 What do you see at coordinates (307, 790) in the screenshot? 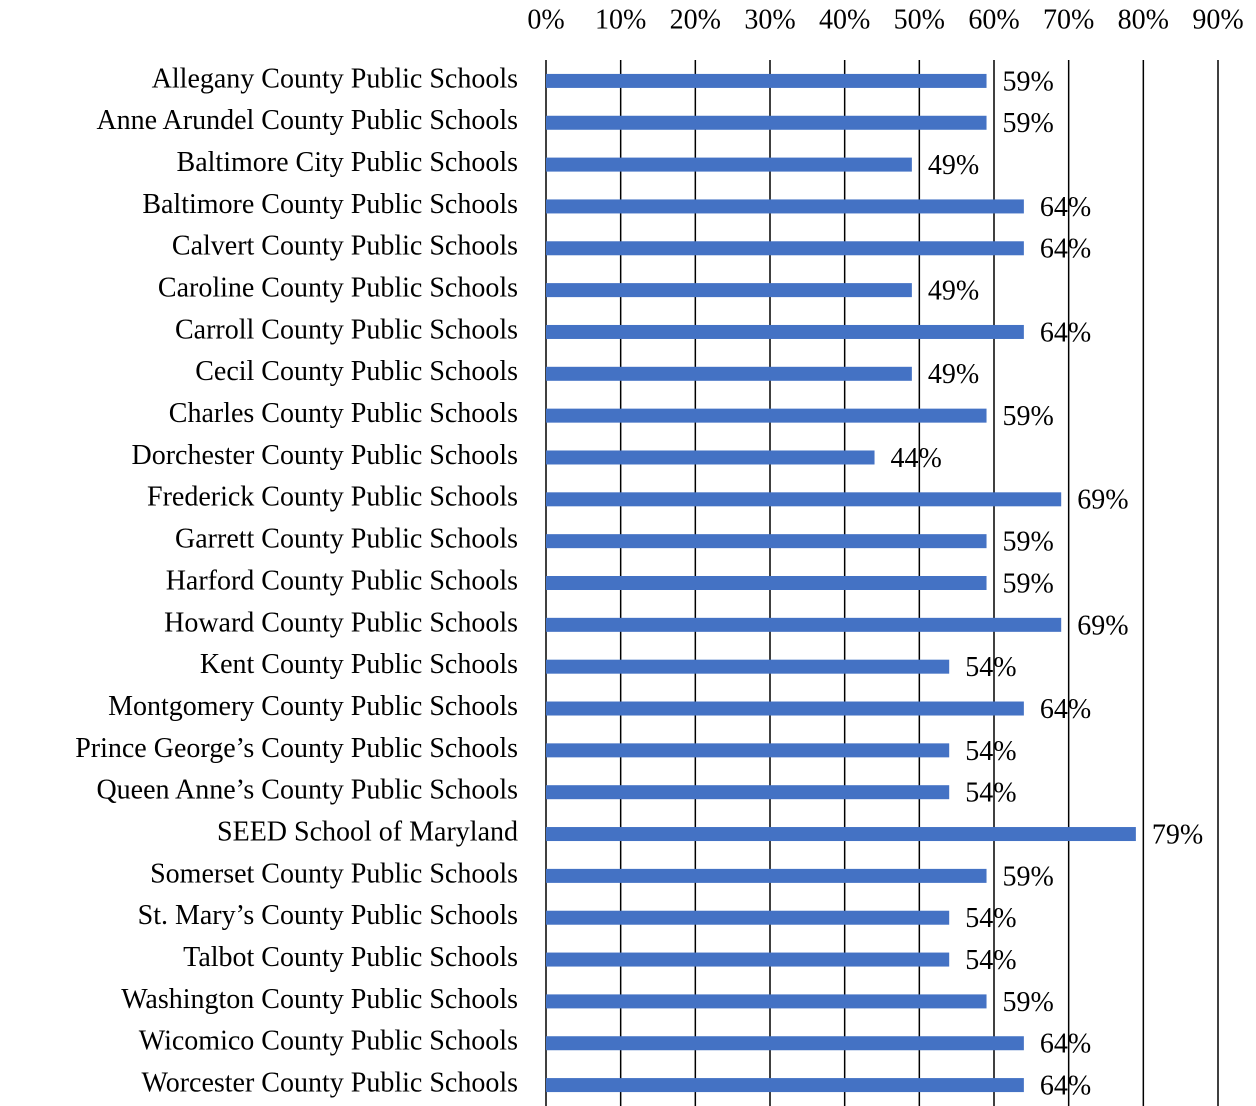
I see `y-tick-label: Queen Anne’s County Public Schools` at bounding box center [307, 790].